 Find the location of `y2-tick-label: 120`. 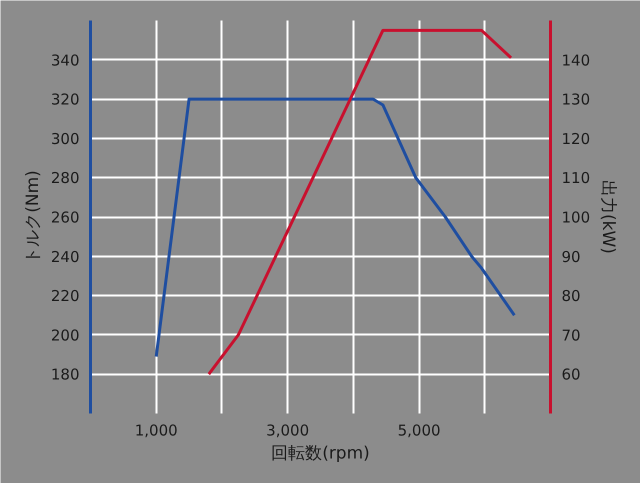

y2-tick-label: 120 is located at coordinates (576, 139).